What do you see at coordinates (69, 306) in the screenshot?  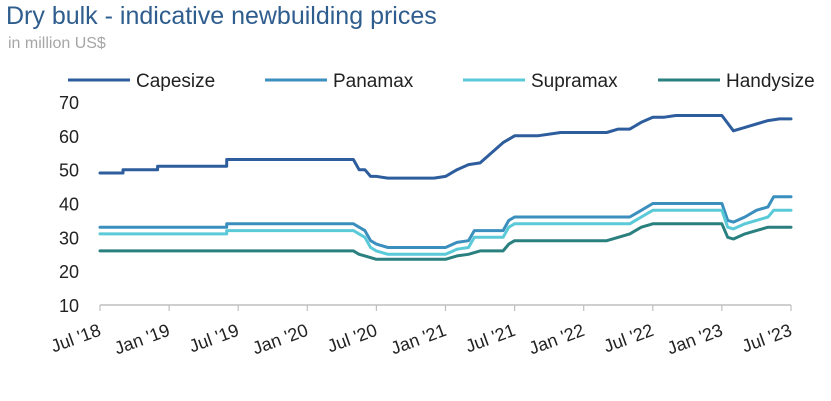 I see `y-tick-label: 10` at bounding box center [69, 306].